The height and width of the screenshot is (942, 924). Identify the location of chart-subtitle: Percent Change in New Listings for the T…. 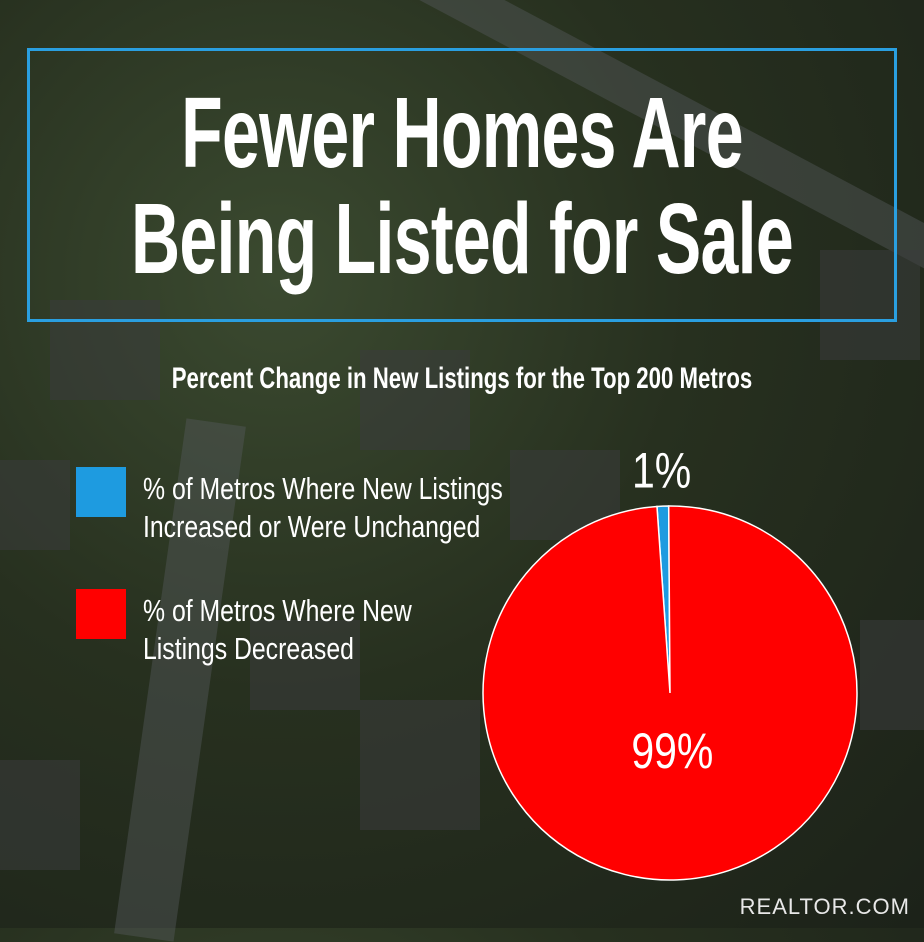
(462, 378).